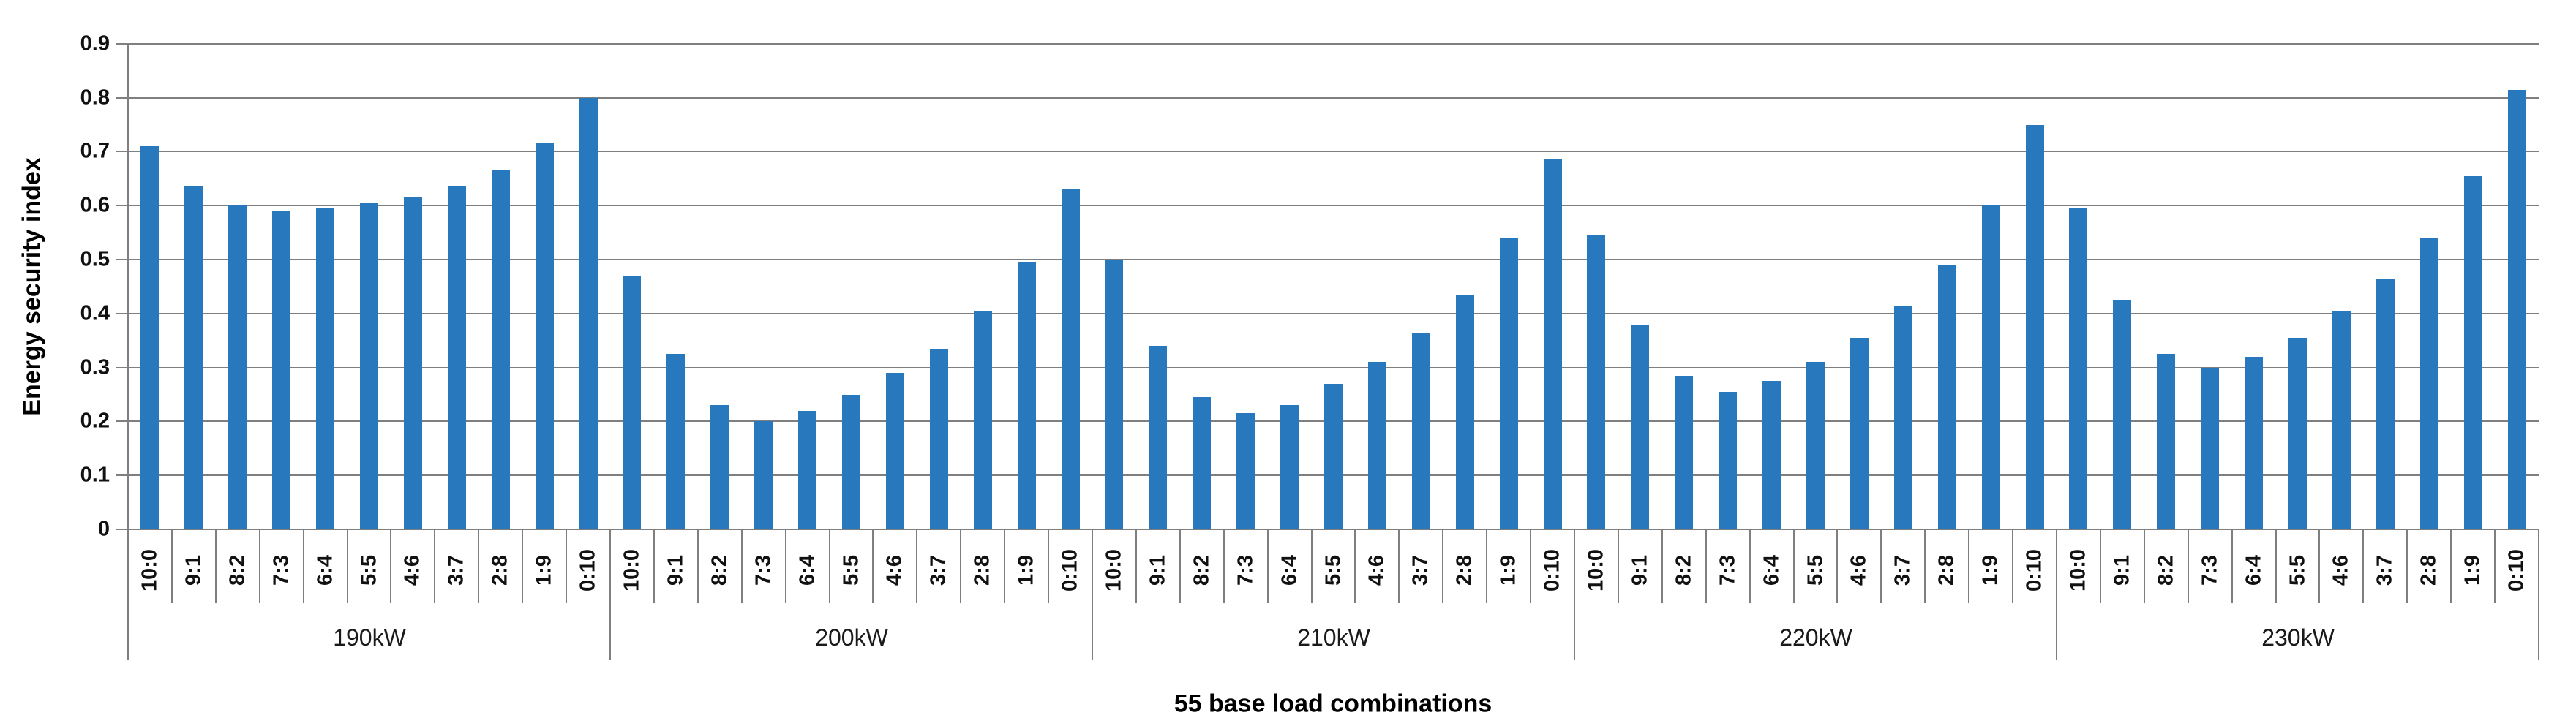 The width and height of the screenshot is (2576, 726). Describe the element at coordinates (95, 43) in the screenshot. I see `y-tick-label: 0.9` at that location.